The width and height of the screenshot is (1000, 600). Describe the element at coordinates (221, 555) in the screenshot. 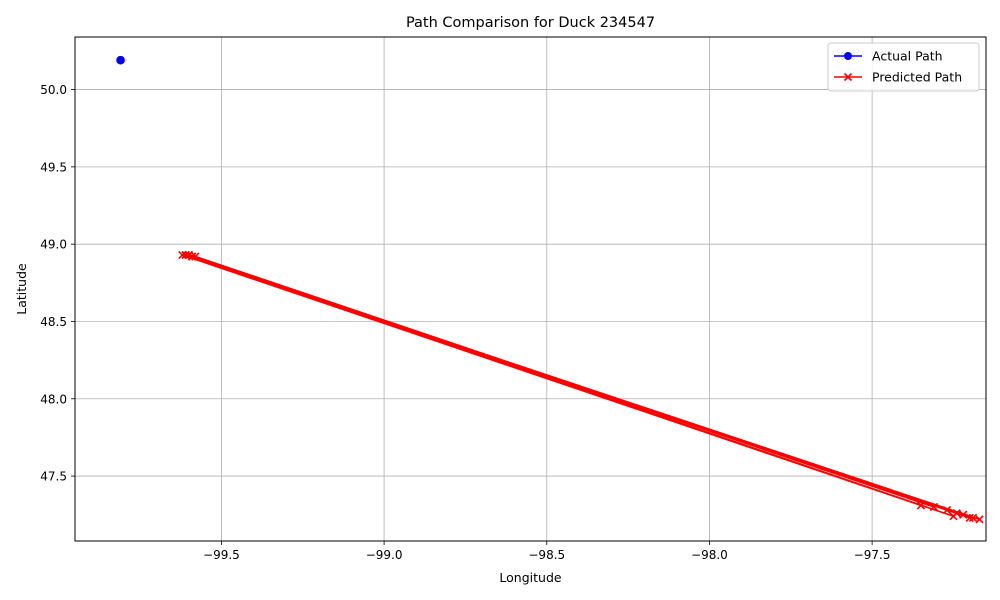

I see `x-tick-label: −99.5` at that location.